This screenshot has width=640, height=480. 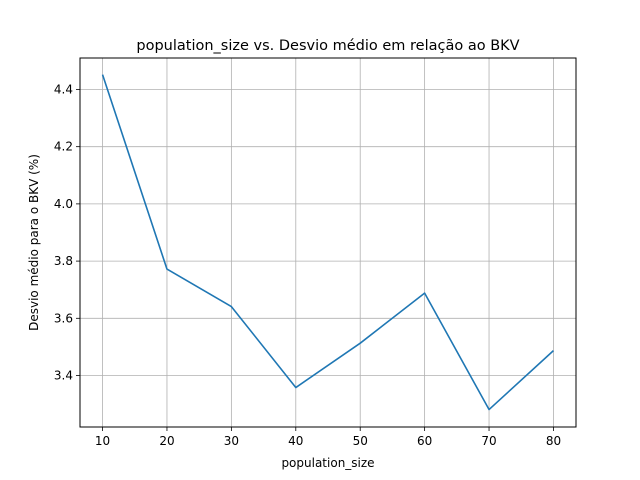 What do you see at coordinates (63, 89) in the screenshot?
I see `y-tick-label: 4.4` at bounding box center [63, 89].